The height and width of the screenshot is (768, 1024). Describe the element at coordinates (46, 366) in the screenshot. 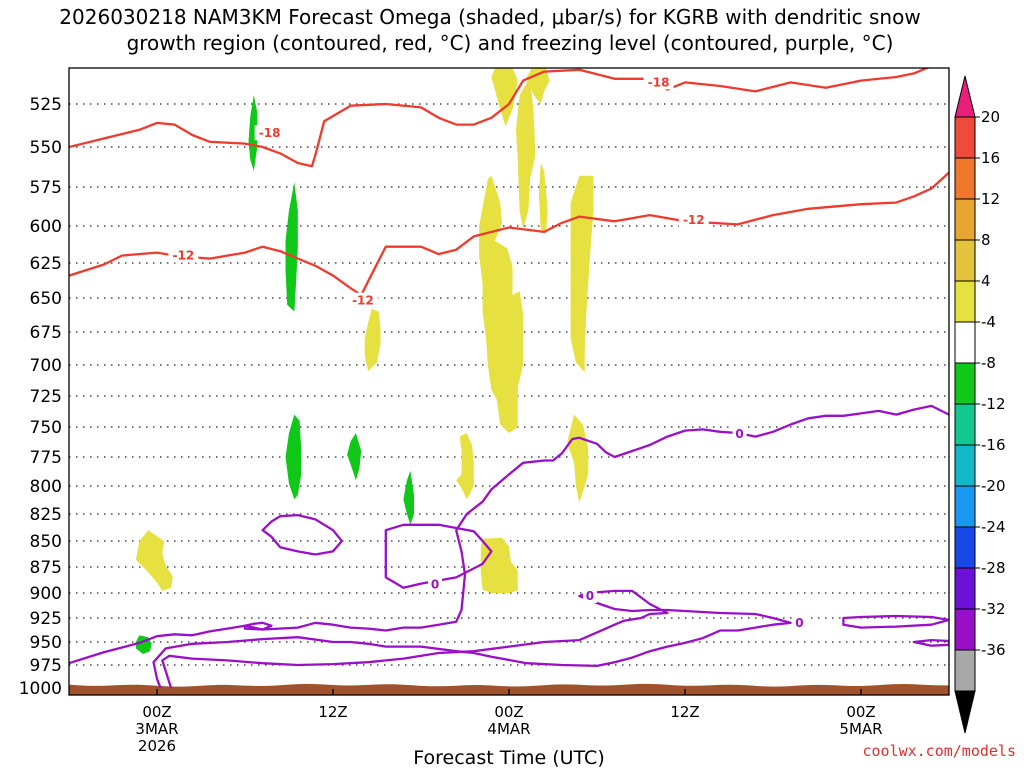

I see `pressure-label-700: 700` at that location.